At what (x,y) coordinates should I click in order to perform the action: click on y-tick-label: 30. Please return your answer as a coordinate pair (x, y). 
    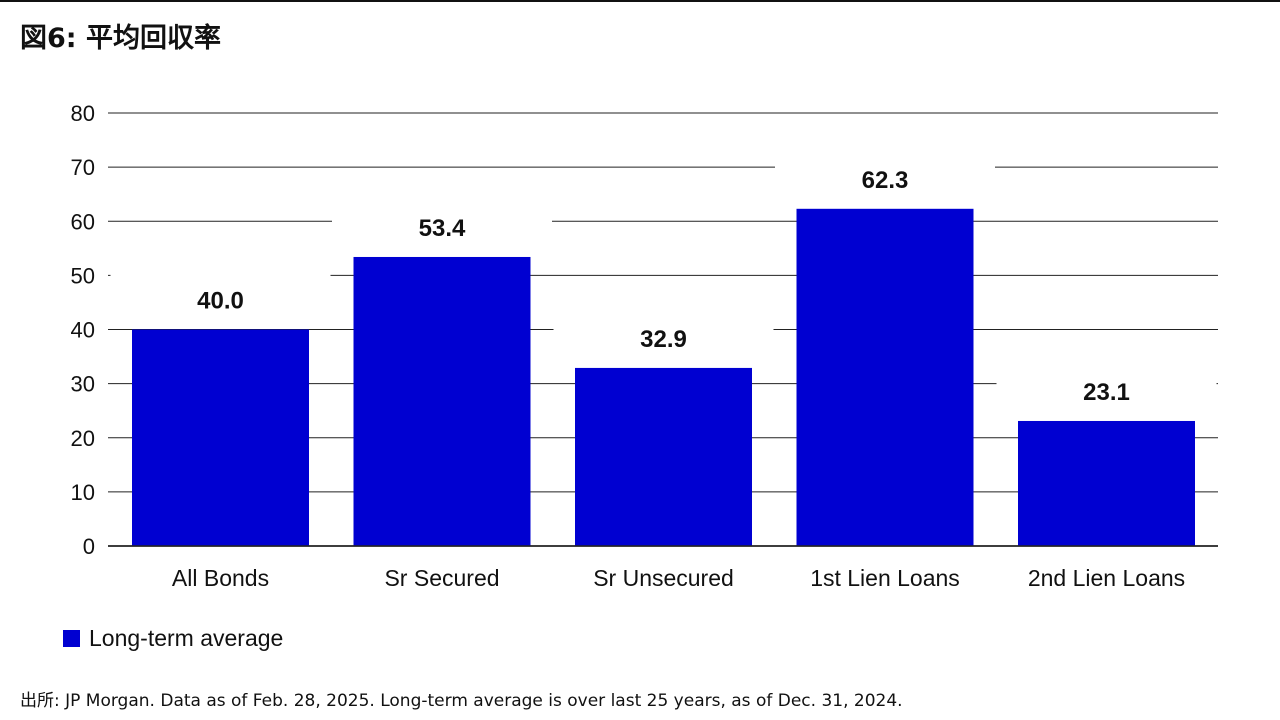
    Looking at the image, I should click on (83, 384).